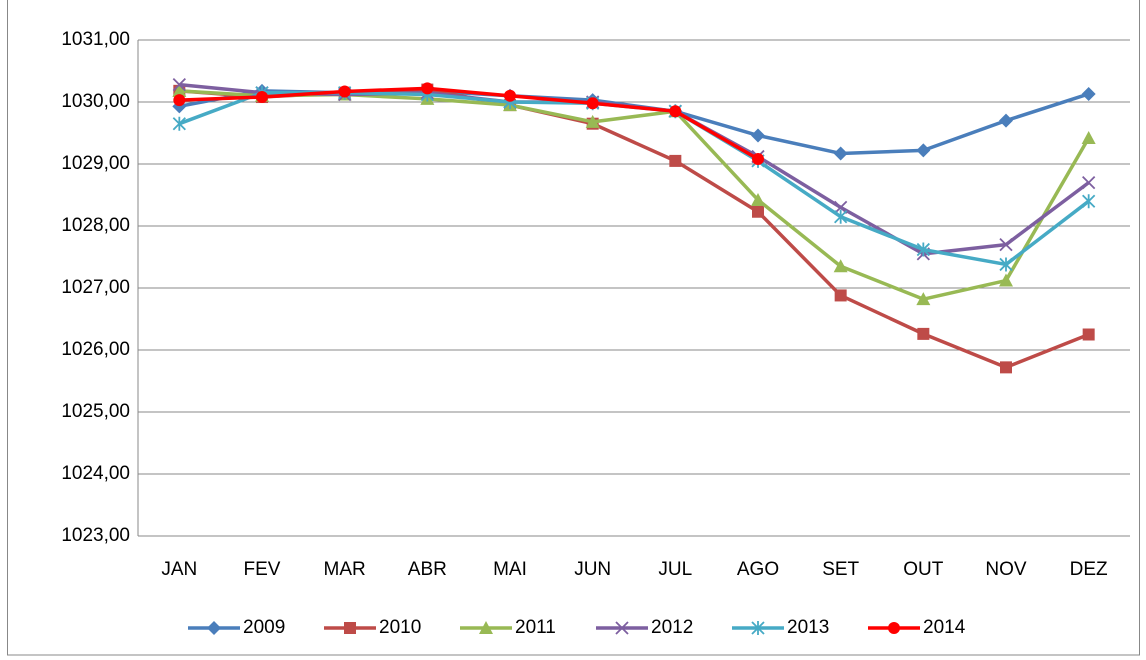 Image resolution: width=1146 pixels, height=660 pixels. Describe the element at coordinates (95, 287) in the screenshot. I see `y-tick-label: 1027,00` at that location.